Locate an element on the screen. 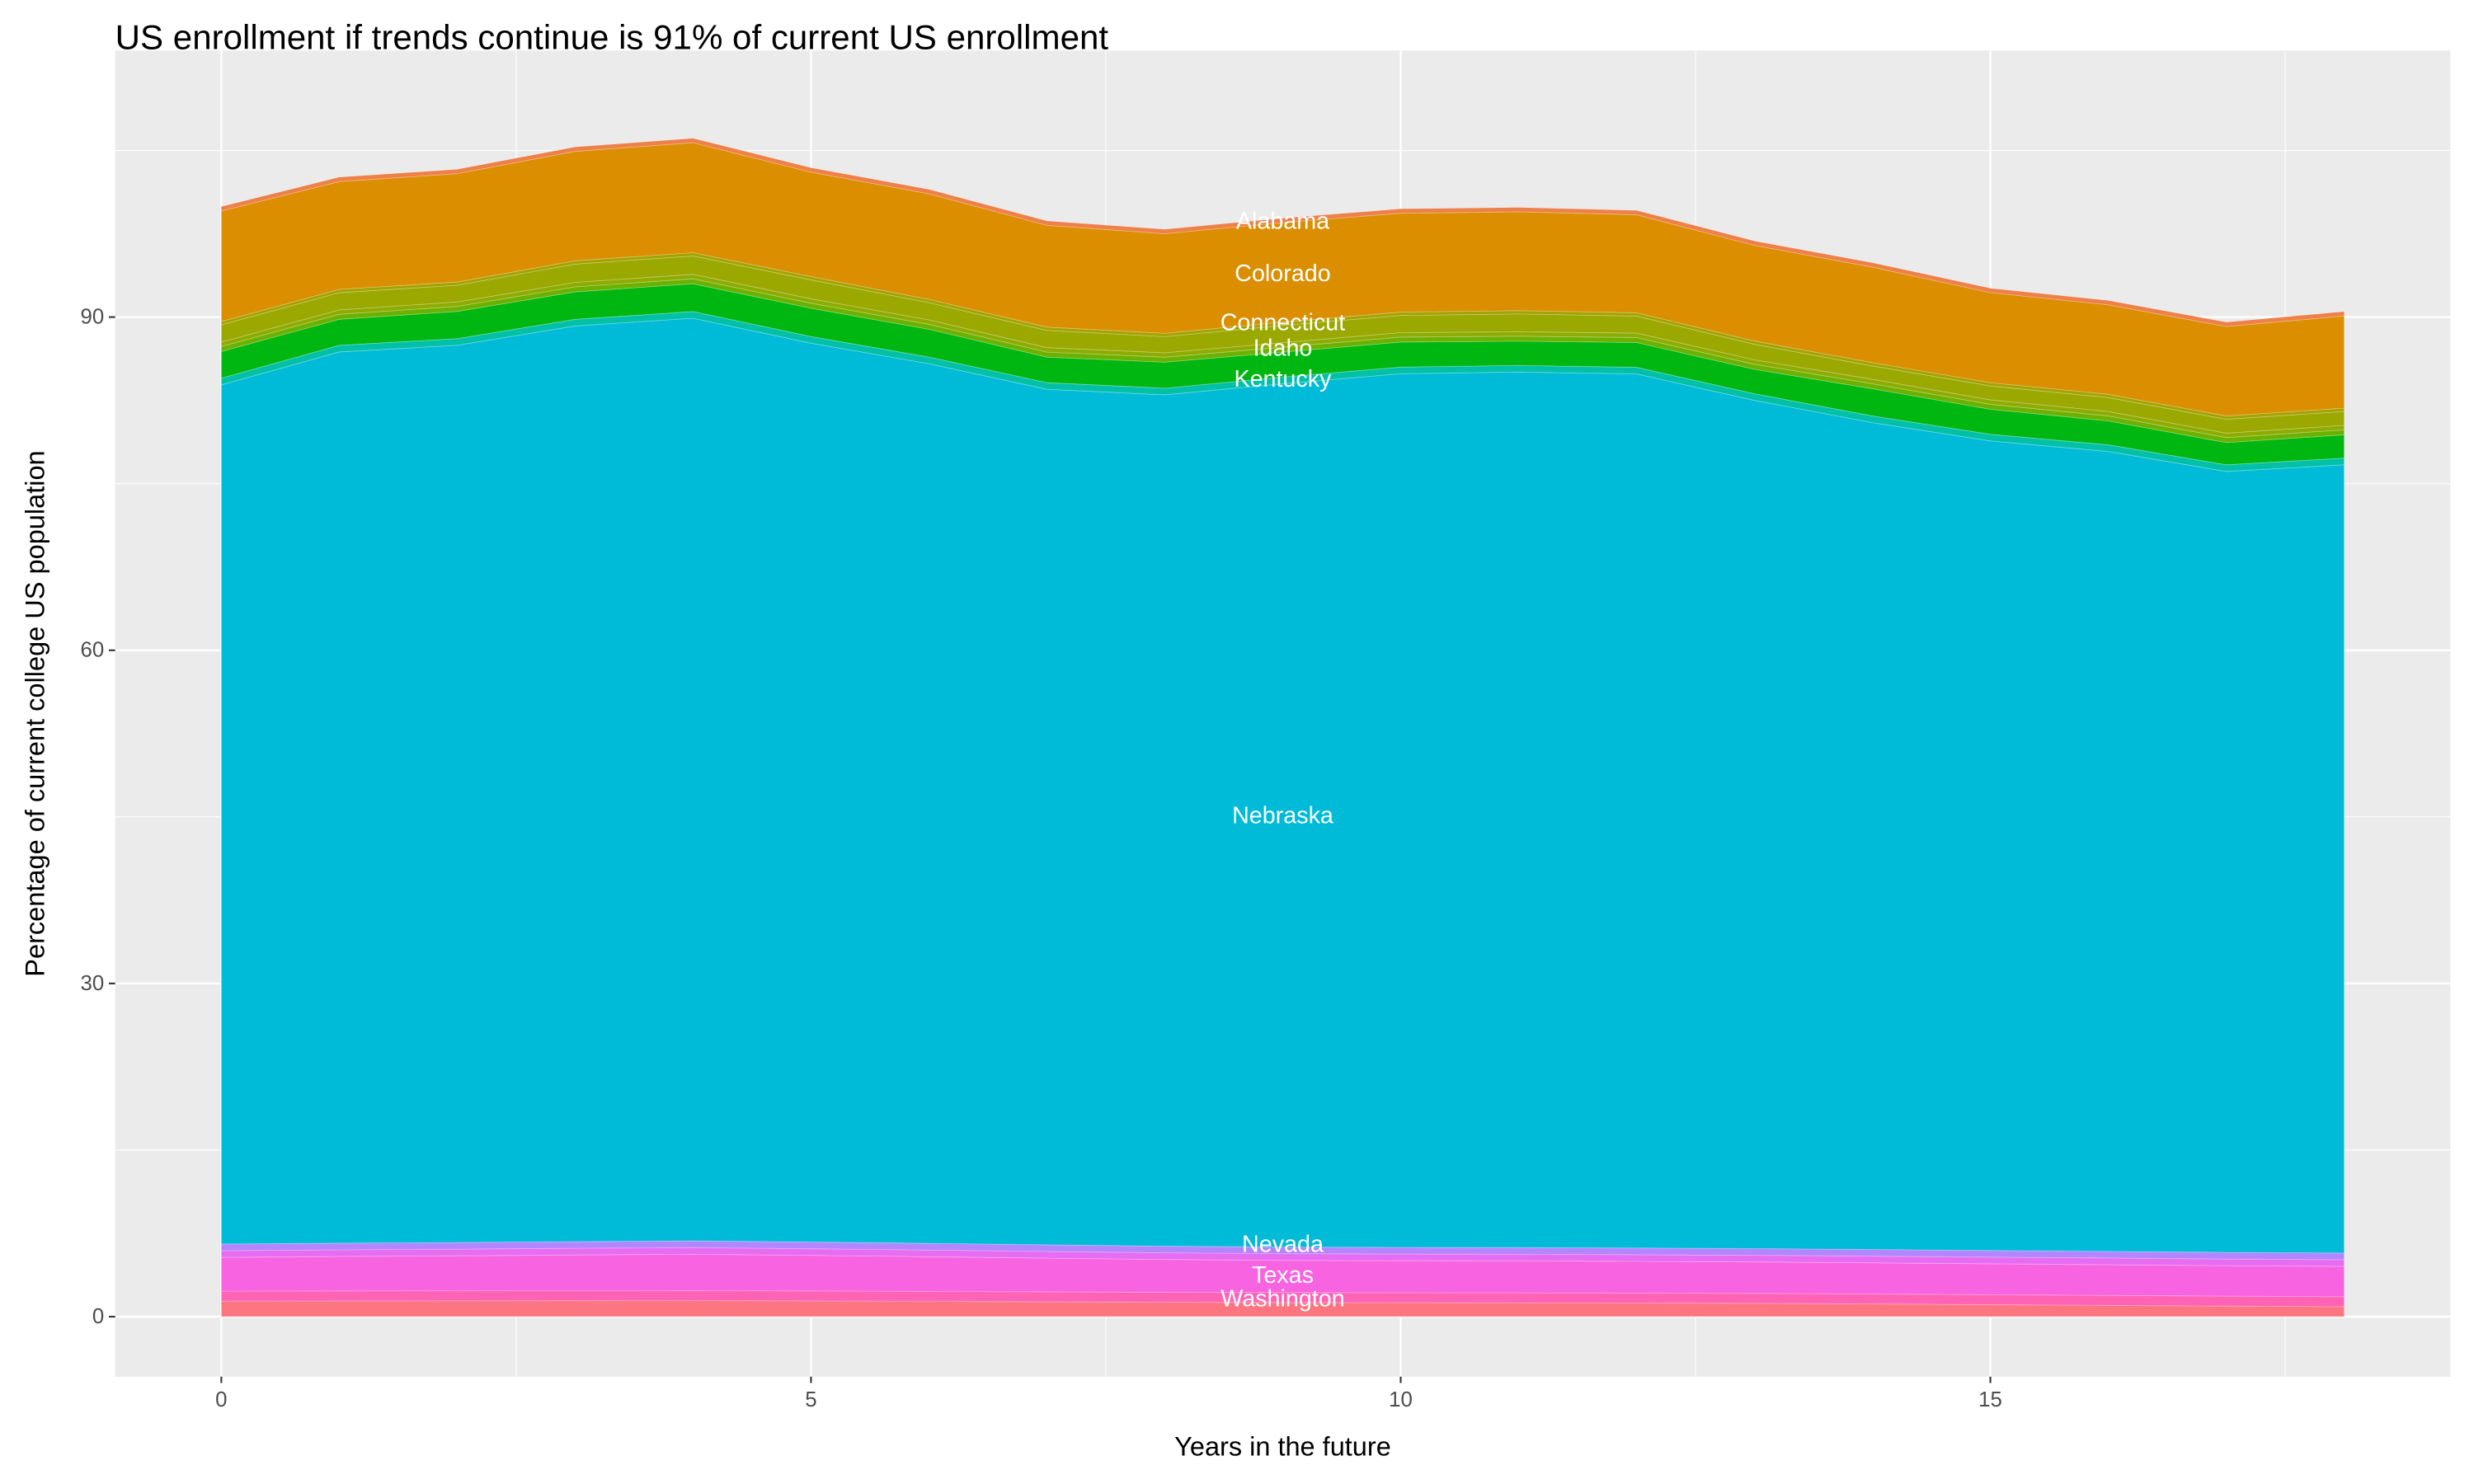 This screenshot has height=1484, width=2474. area-label-colorado: Colorado is located at coordinates (1282, 274).